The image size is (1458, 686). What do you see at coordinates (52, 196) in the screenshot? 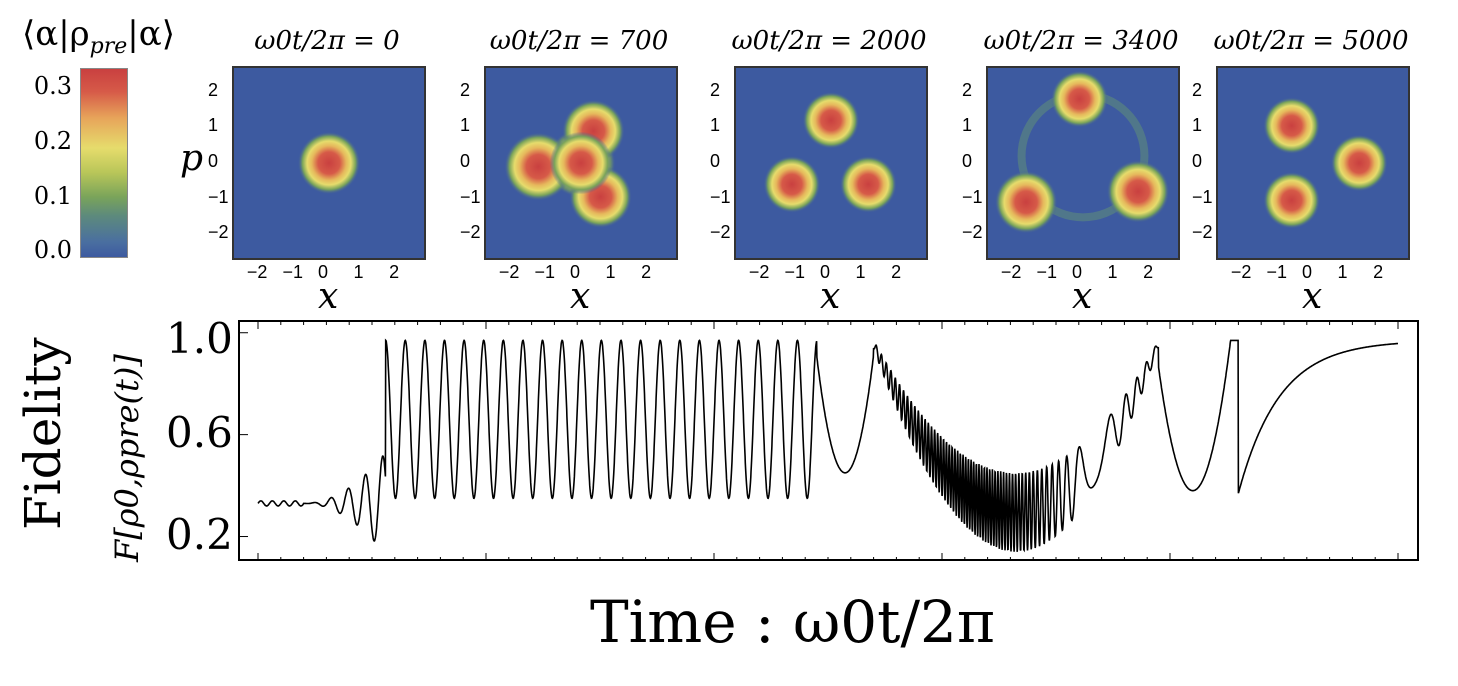
I see `colorbar-tick: 0.1` at bounding box center [52, 196].